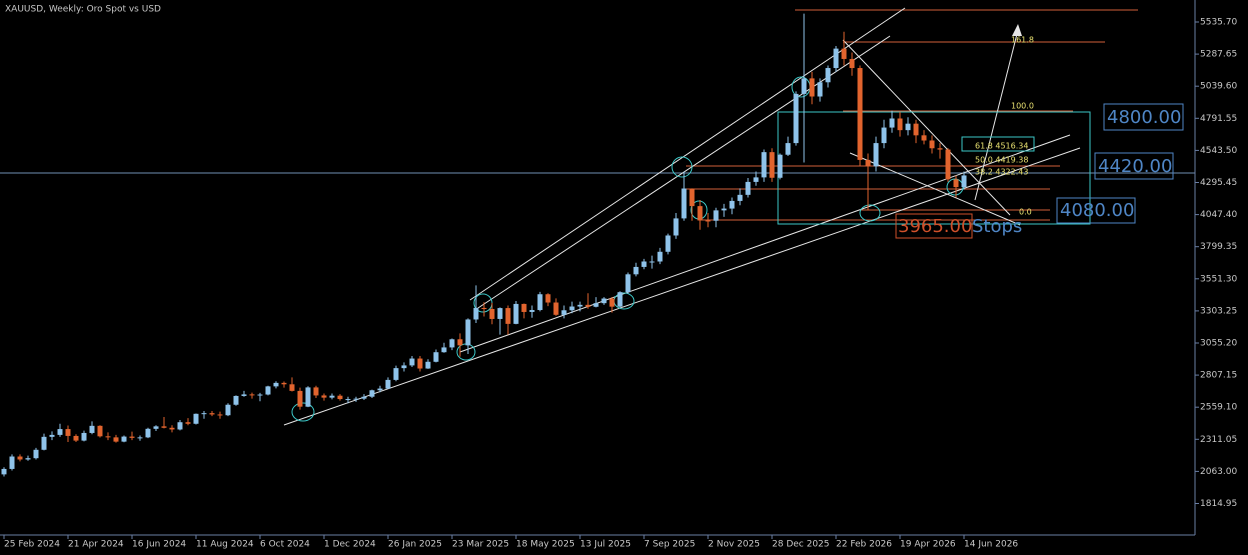 The image size is (1248, 555). I want to click on x-tick-label: 13 Jul 2025, so click(605, 545).